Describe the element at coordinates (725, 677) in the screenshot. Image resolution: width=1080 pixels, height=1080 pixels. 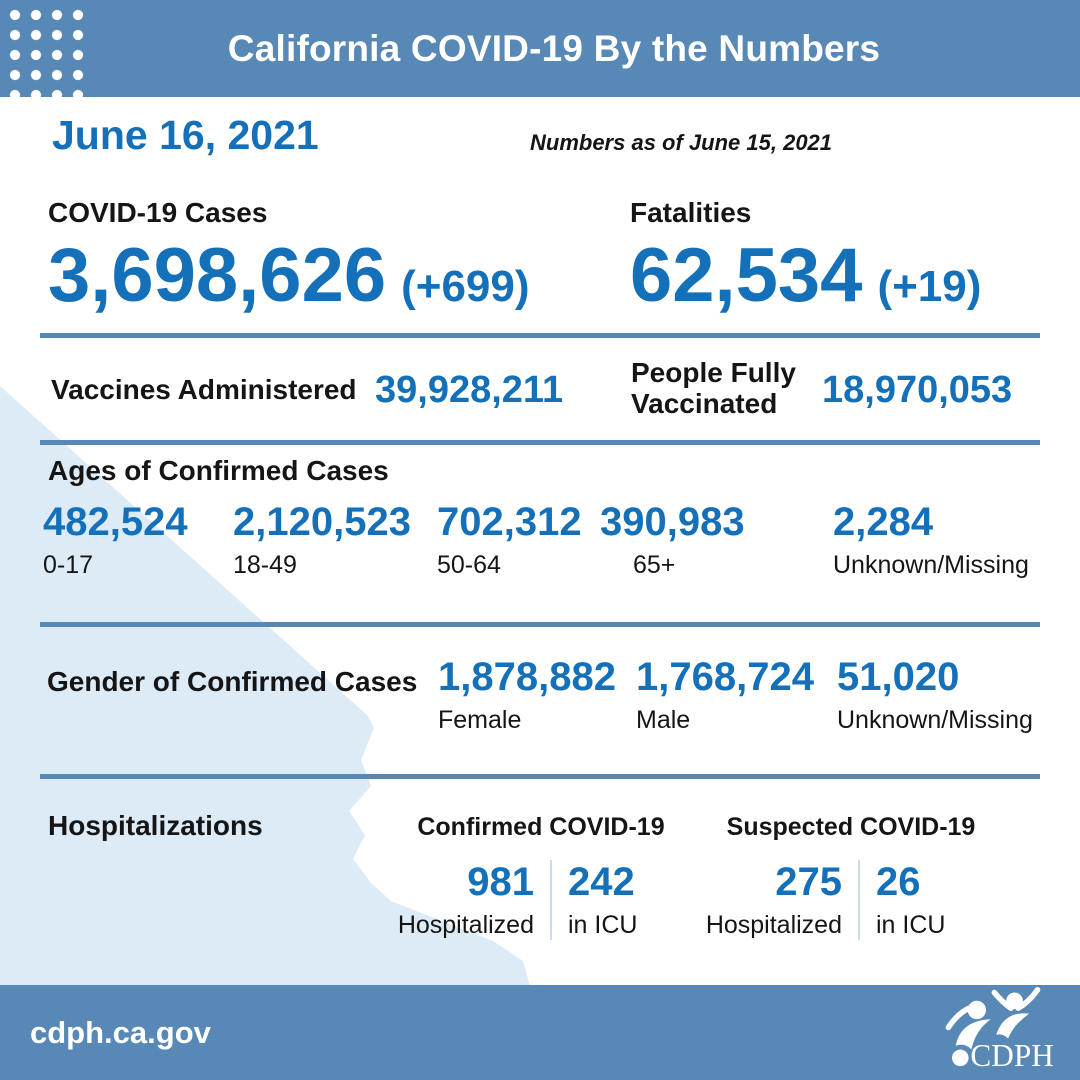
I see `gender-group-value: 1,768,724` at that location.